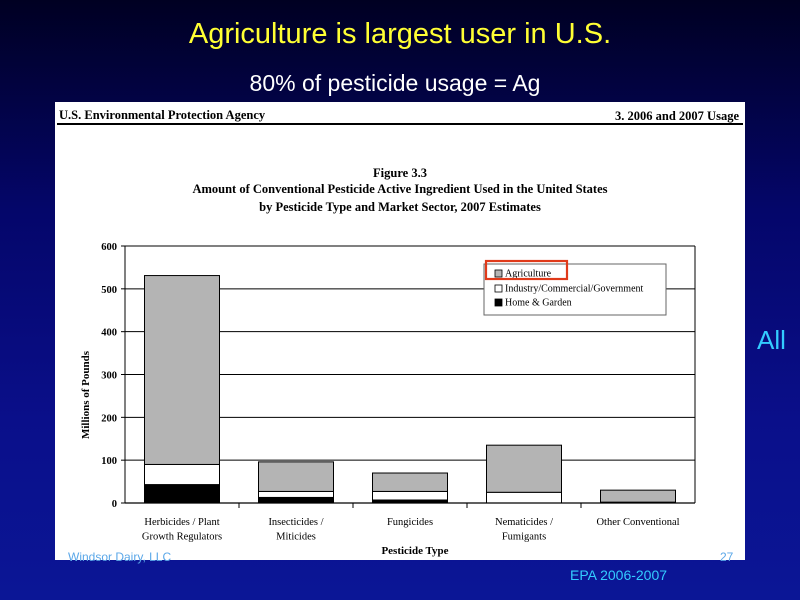  I want to click on legend-label-industry: Industry/Commercial/Government, so click(574, 289).